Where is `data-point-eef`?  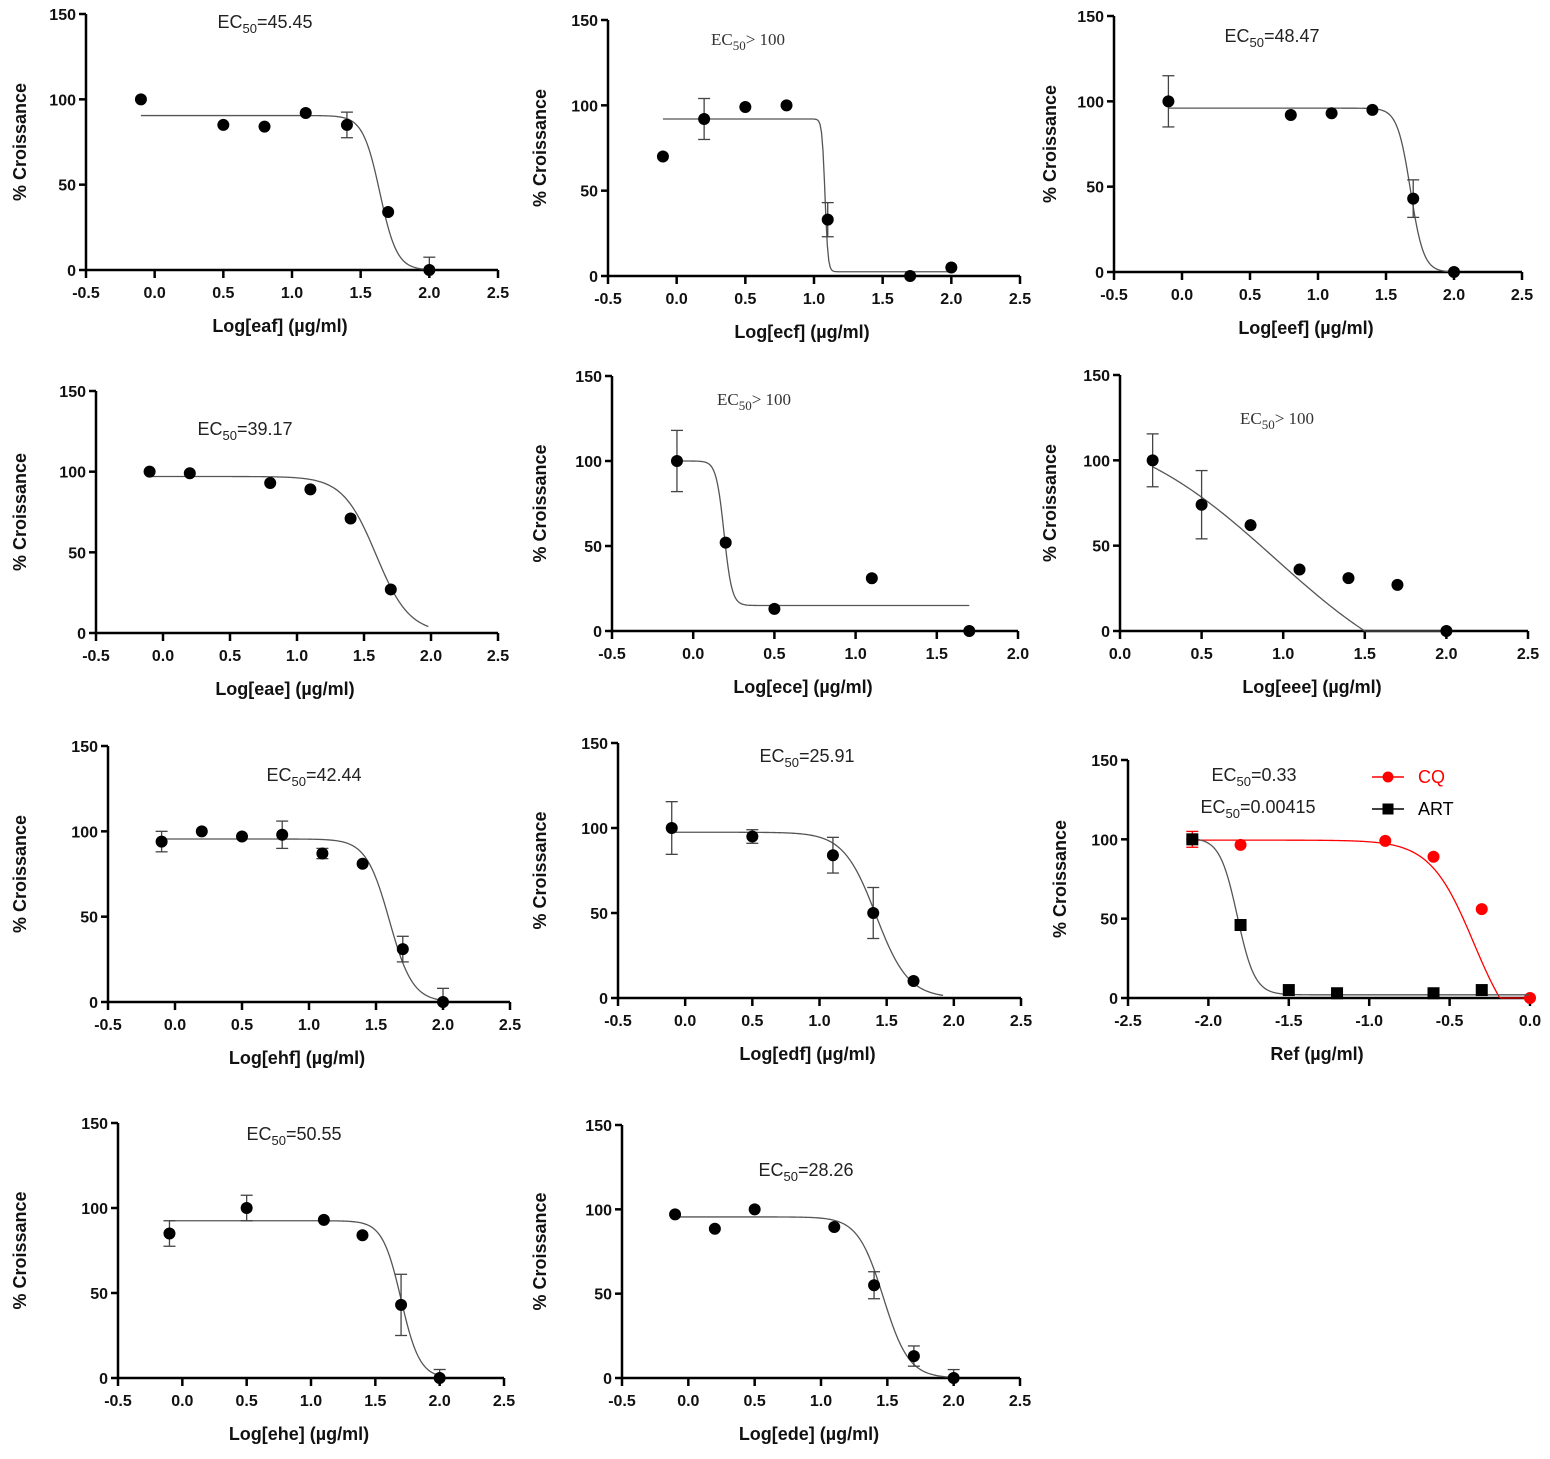 data-point-eef is located at coordinates (1331, 113).